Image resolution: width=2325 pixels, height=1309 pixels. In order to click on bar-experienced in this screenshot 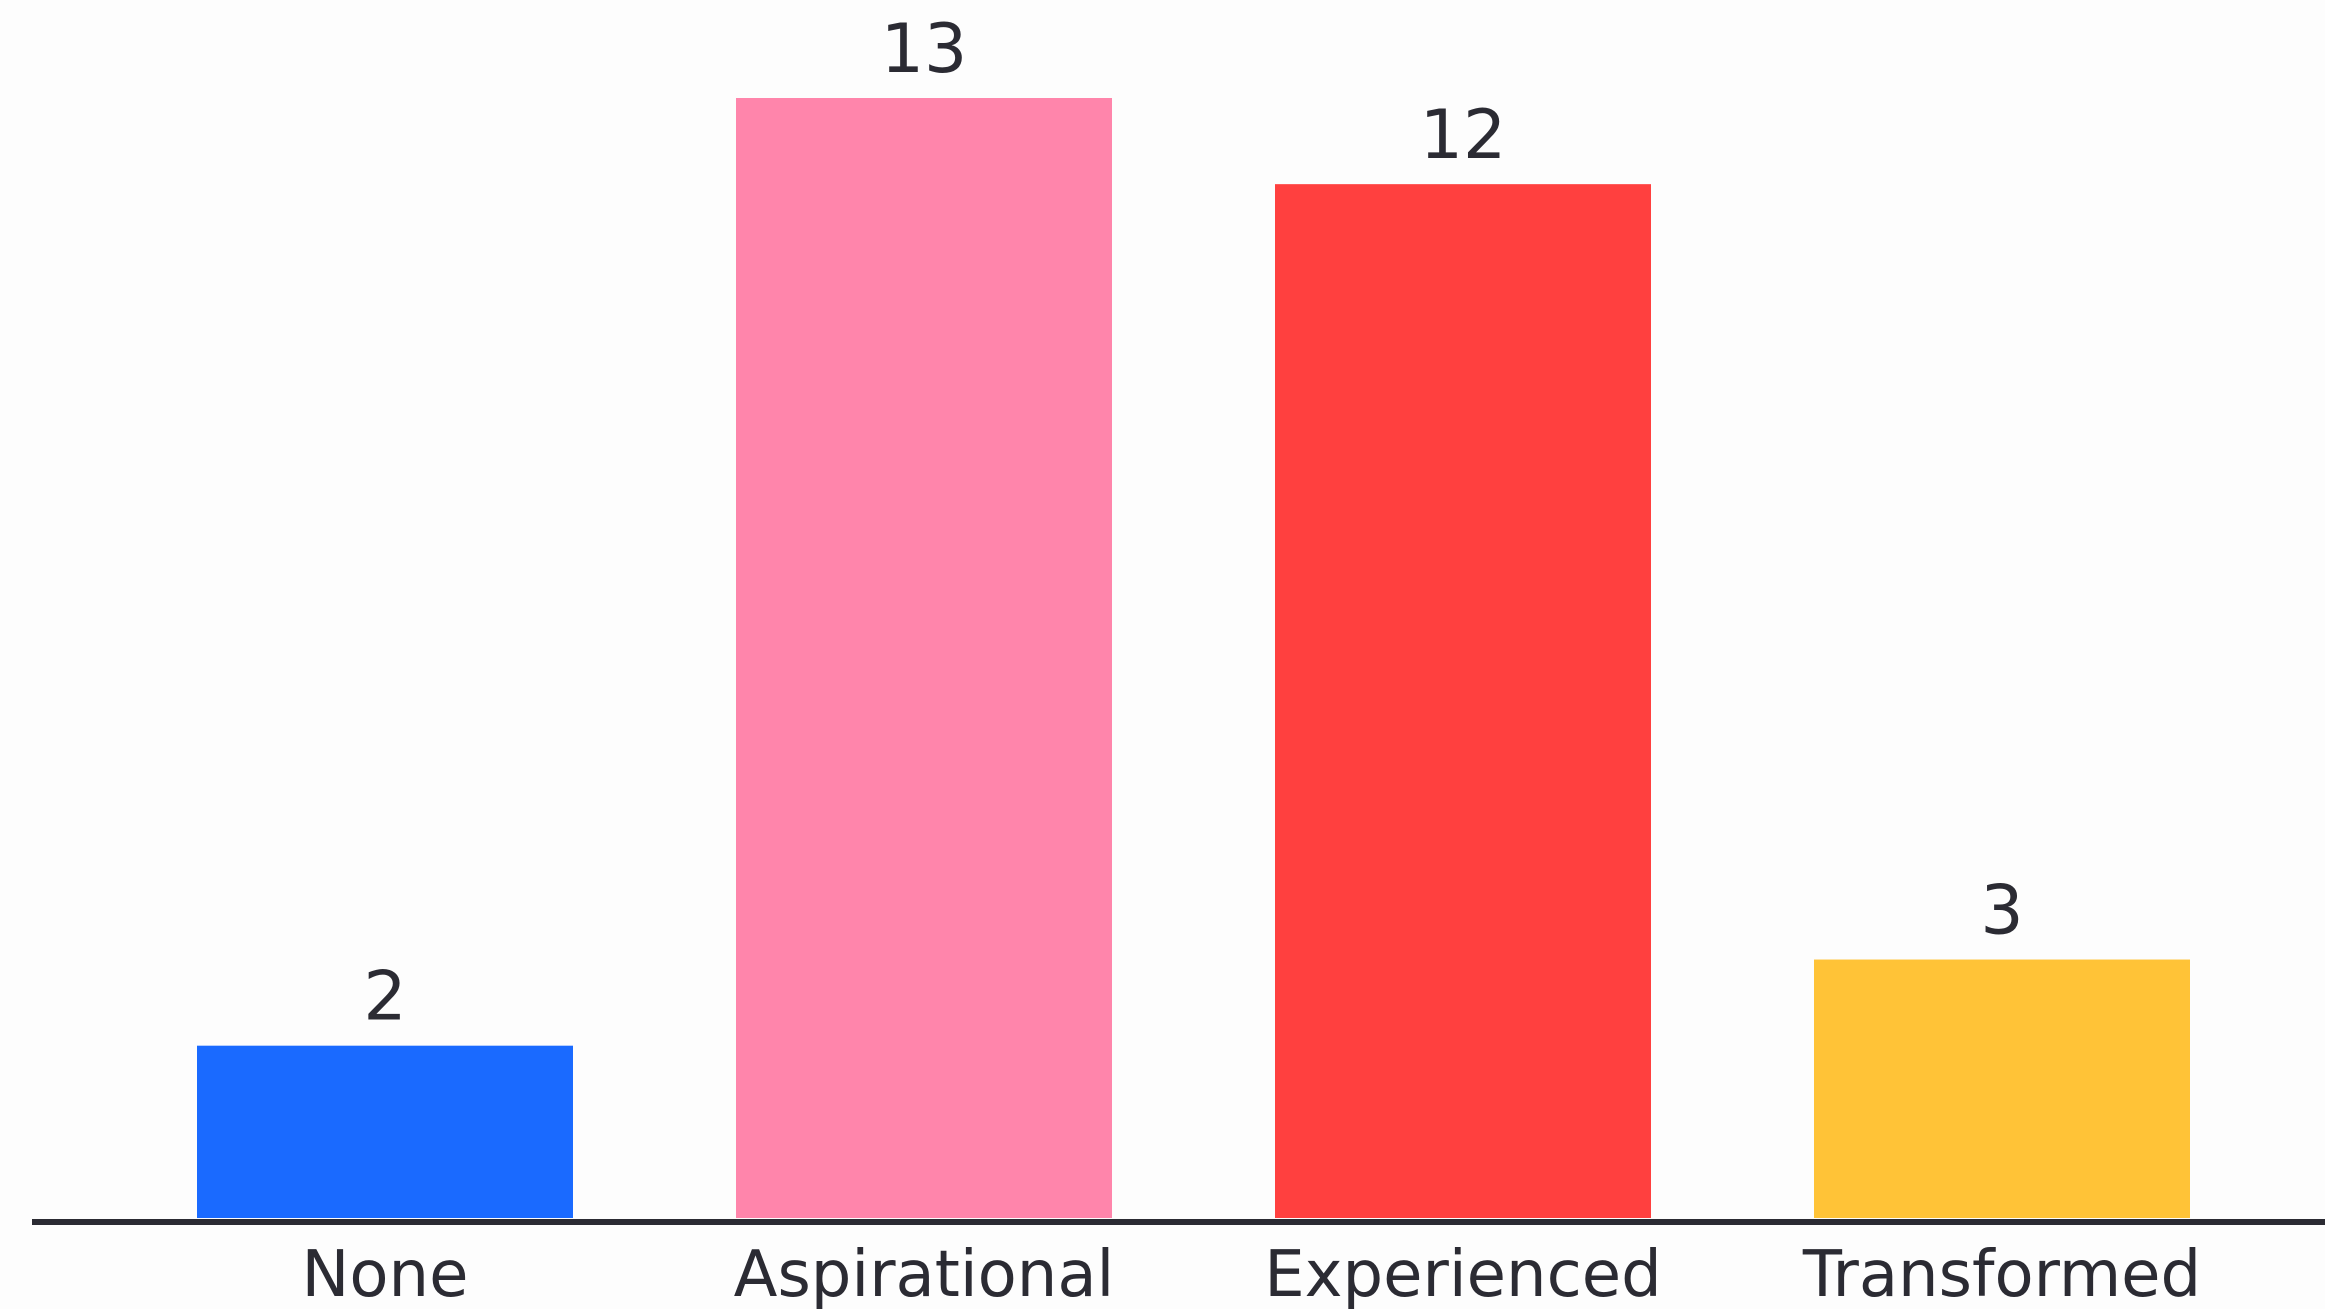, I will do `click(1463, 701)`.